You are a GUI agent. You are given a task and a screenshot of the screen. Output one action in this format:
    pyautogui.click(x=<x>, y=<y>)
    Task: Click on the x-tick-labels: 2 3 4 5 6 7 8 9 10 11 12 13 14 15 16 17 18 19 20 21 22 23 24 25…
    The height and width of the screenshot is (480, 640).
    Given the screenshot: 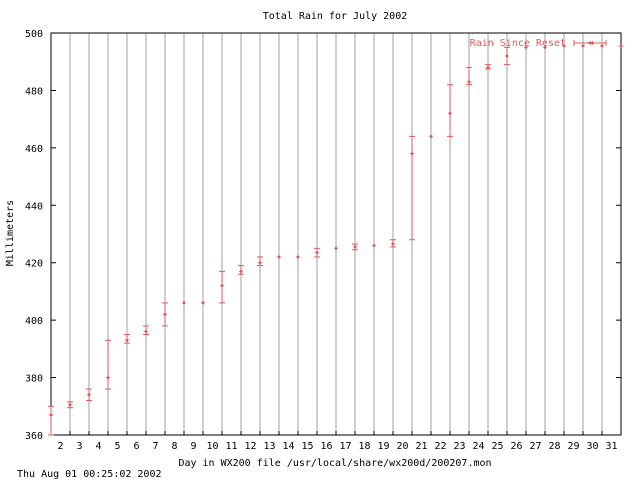 What is the action you would take?
    pyautogui.click(x=337, y=446)
    